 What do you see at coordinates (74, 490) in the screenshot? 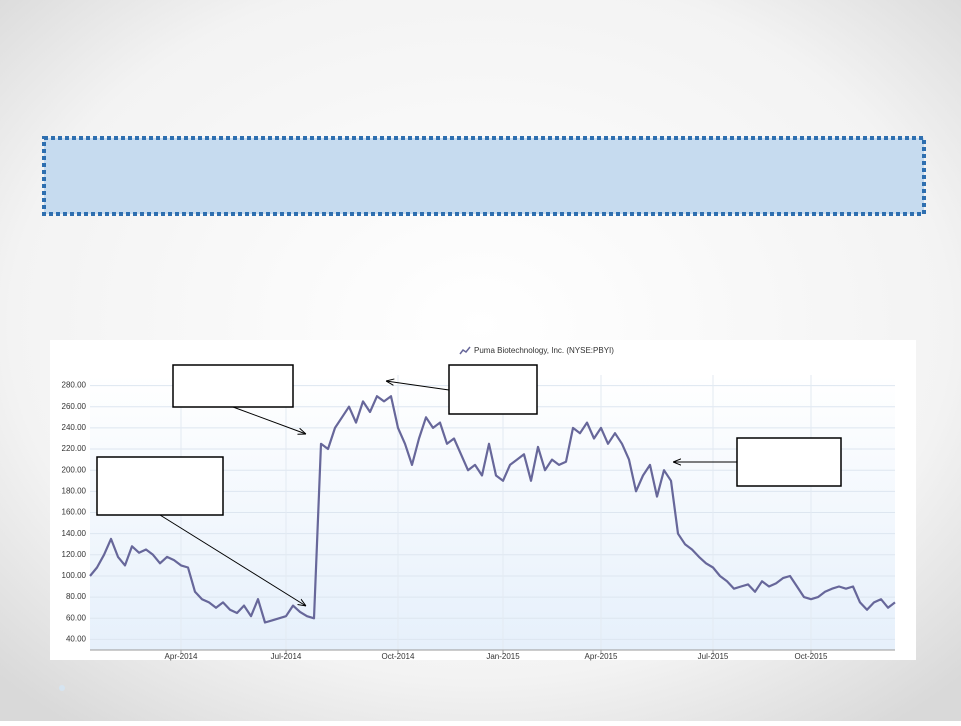
I see `y-tick-label: 180.00` at bounding box center [74, 490].